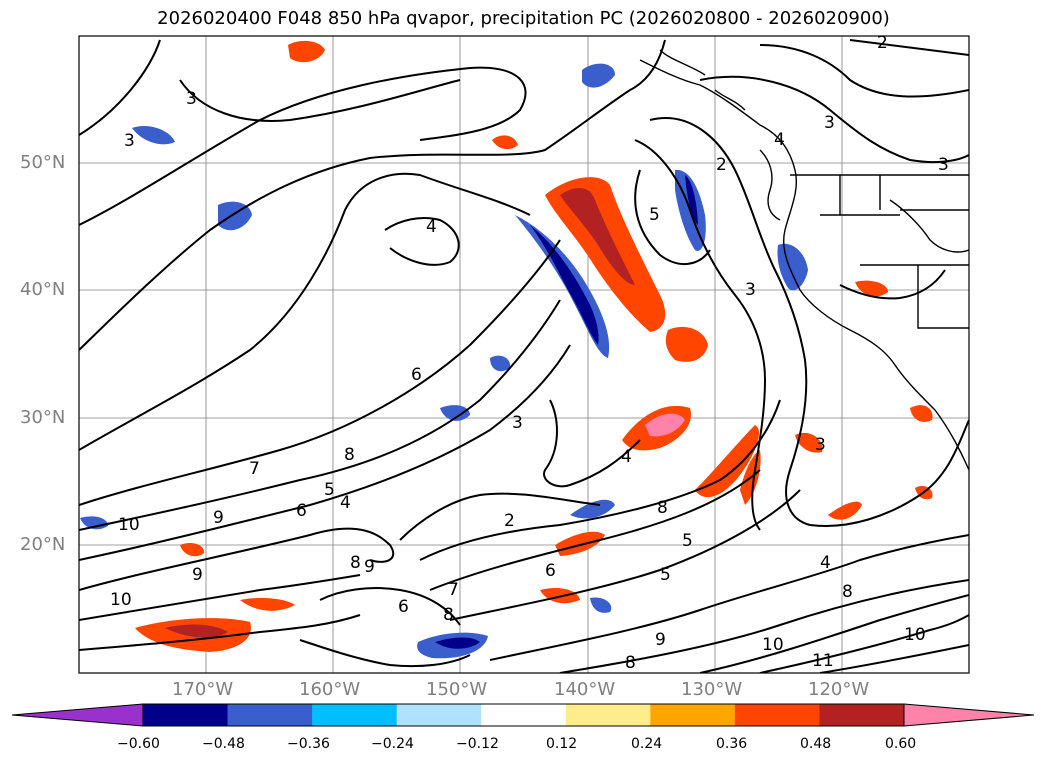 The width and height of the screenshot is (1047, 765). I want to click on lon-label-170w: 170°W, so click(203, 689).